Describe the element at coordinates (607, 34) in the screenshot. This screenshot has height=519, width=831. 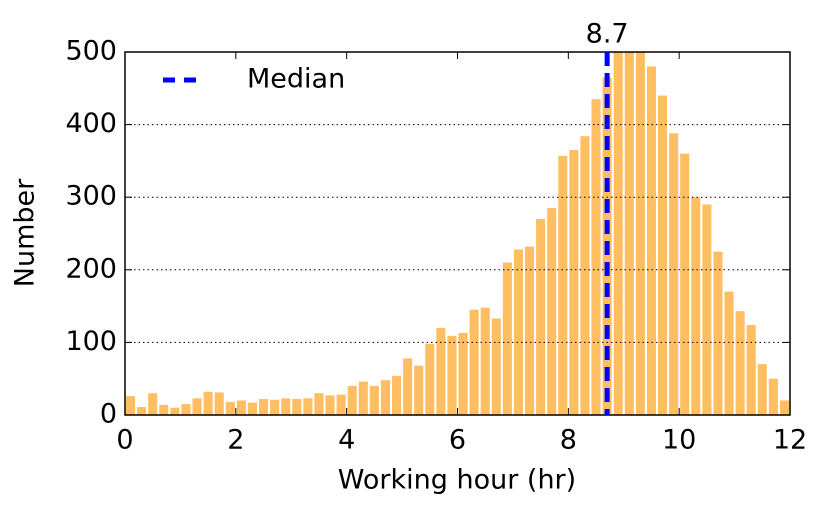
I see `median-label: 8.7` at that location.